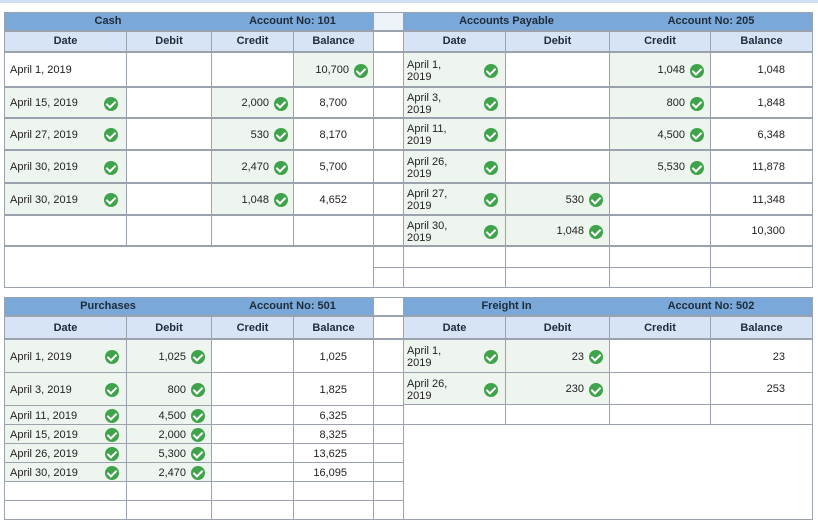 Image resolution: width=818 pixels, height=525 pixels. I want to click on purchases-balance-text: 1,825, so click(333, 389).